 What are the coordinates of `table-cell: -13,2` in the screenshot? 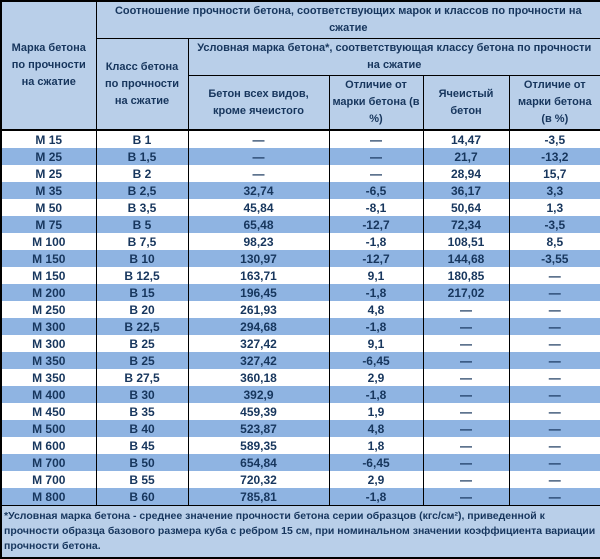 It's located at (554, 157).